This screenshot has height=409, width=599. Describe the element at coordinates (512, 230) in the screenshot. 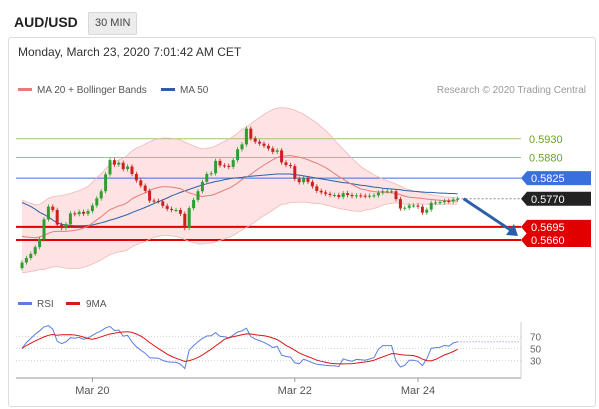

I see `forecast-arrow-head` at that location.